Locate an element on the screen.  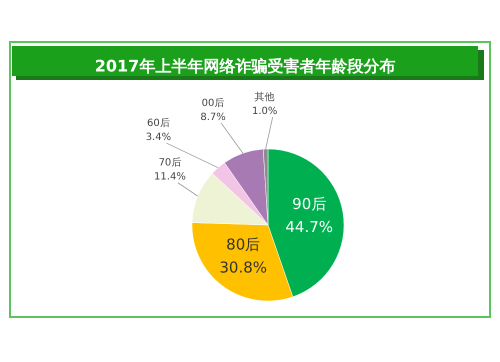
slice-label: 70后 is located at coordinates (170, 162).